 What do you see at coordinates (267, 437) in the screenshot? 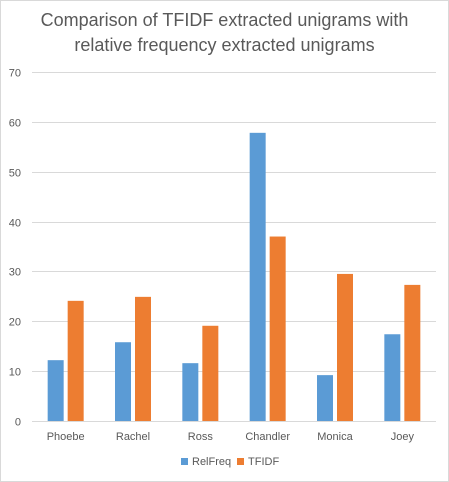
I see `x-tick-label: Chandler` at bounding box center [267, 437].